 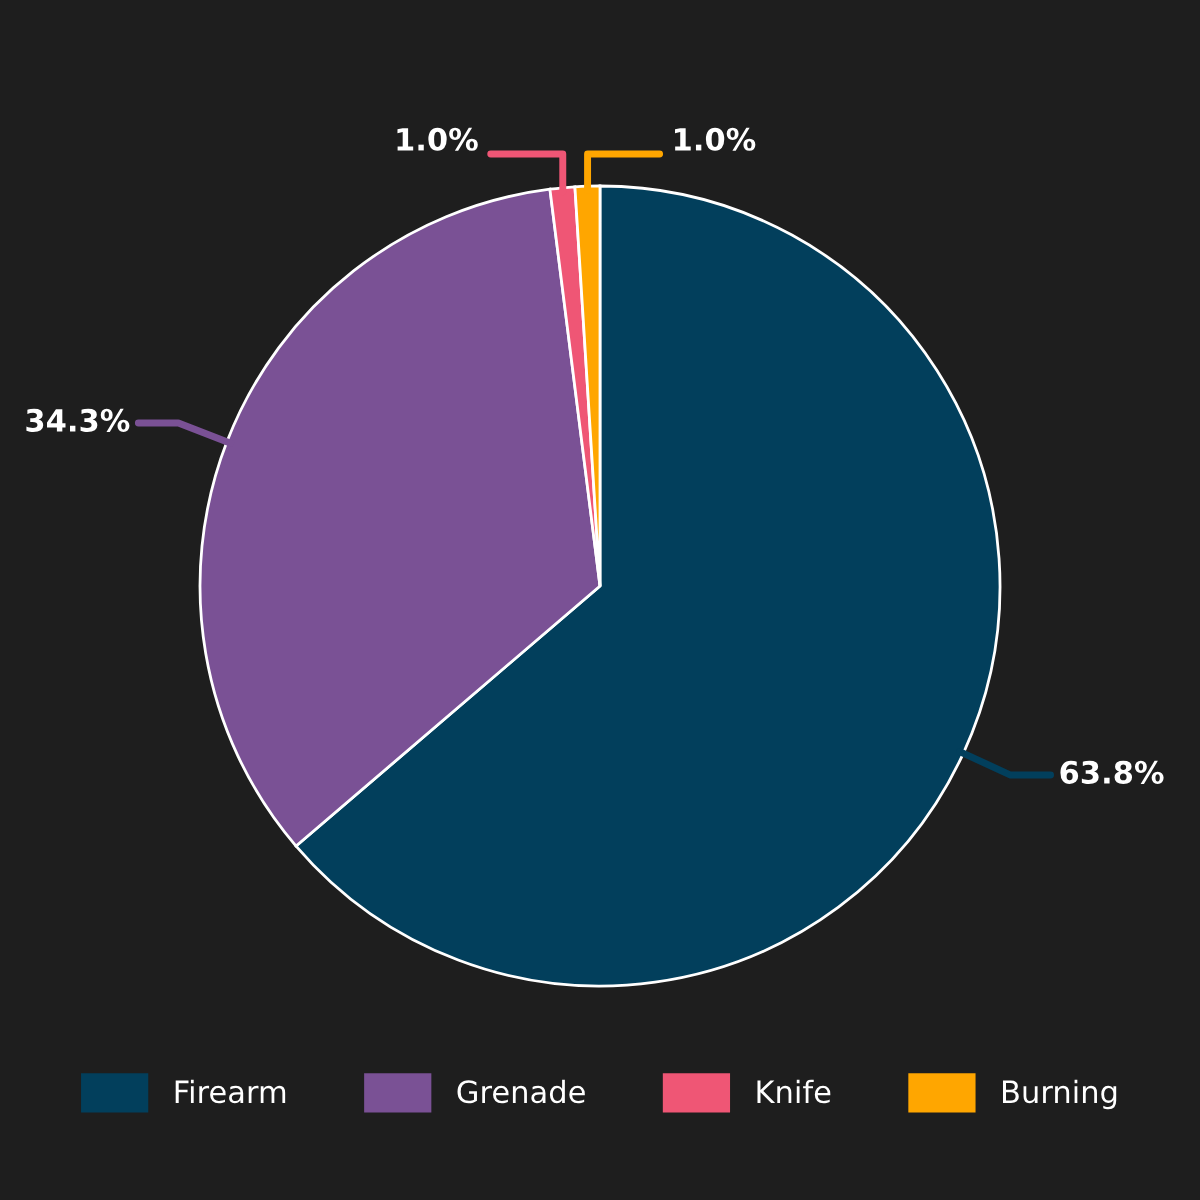 What do you see at coordinates (1059, 1094) in the screenshot?
I see `legend-label: Burning` at bounding box center [1059, 1094].